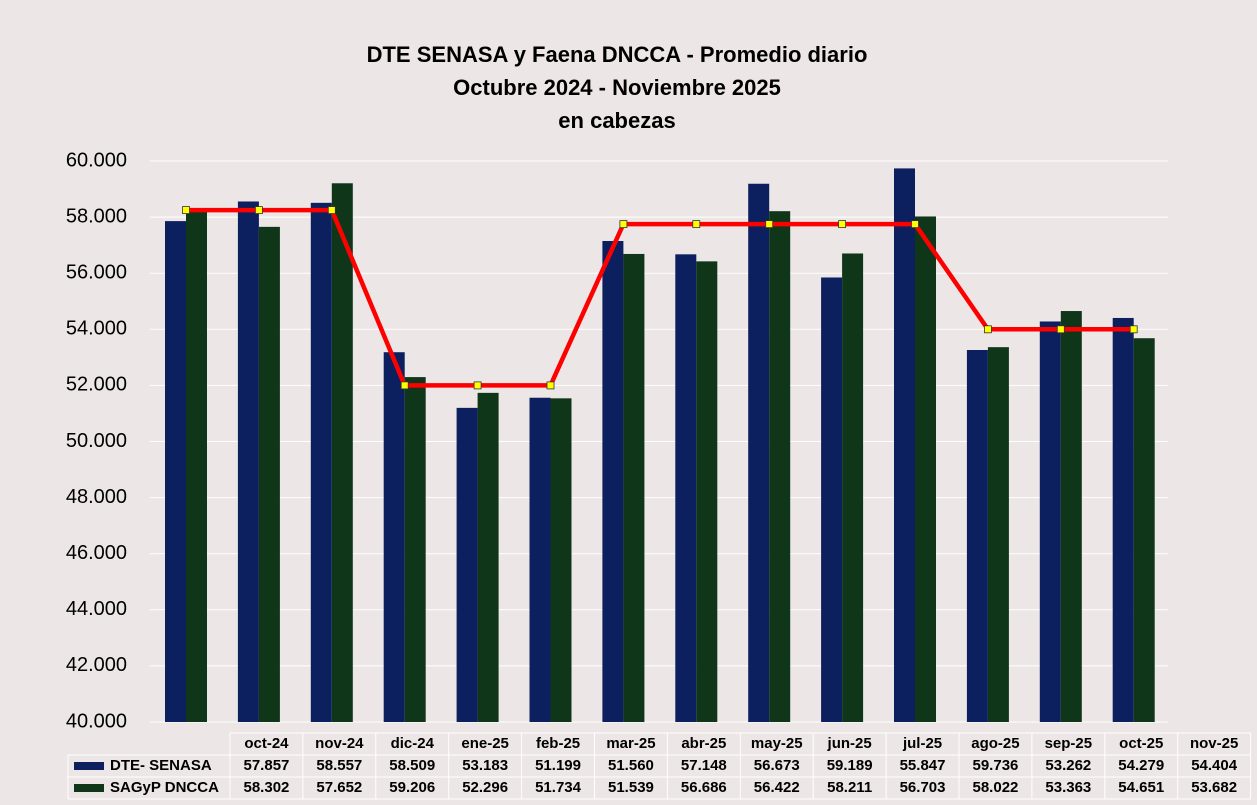  I want to click on table-value: 59.736, so click(996, 765).